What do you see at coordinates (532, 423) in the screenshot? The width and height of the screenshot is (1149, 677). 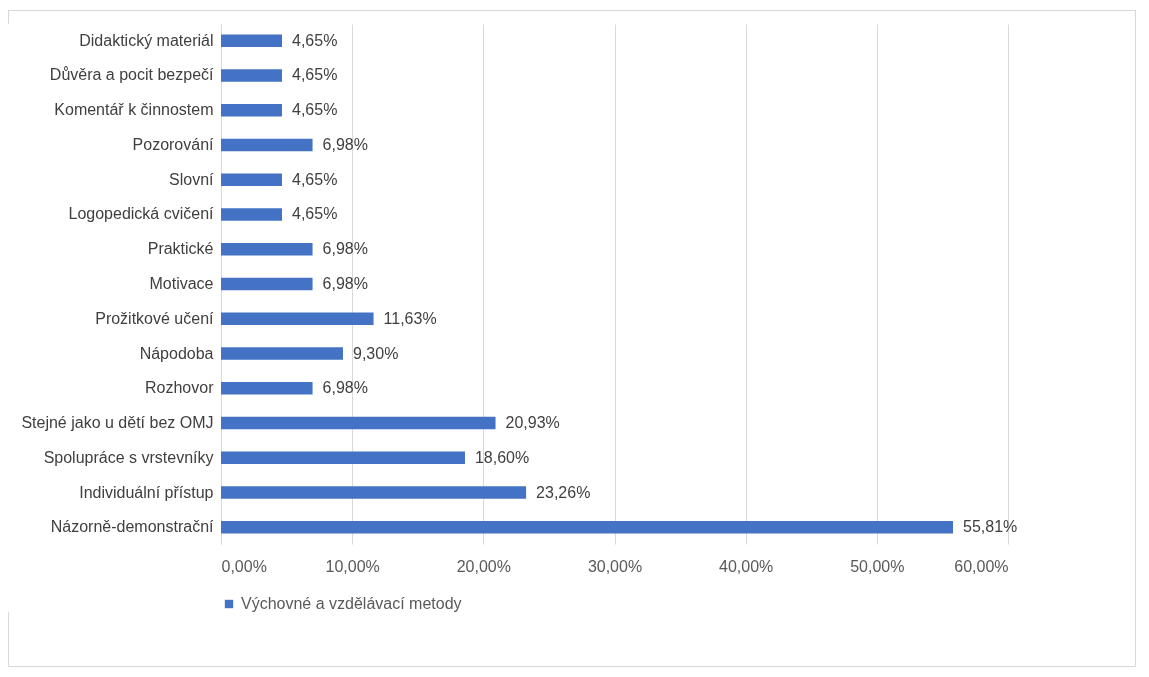 I see `data-label: 20,93%` at bounding box center [532, 423].